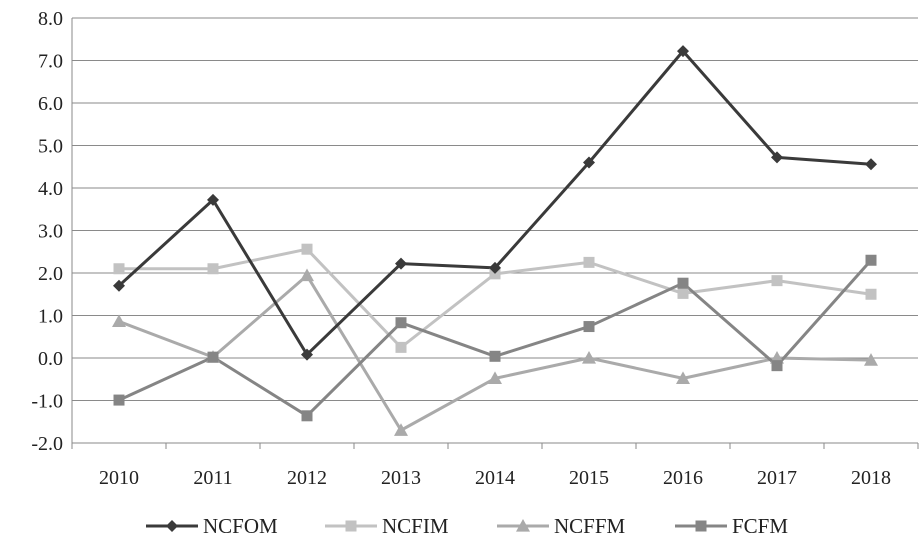 The height and width of the screenshot is (539, 921). What do you see at coordinates (351, 526) in the screenshot?
I see `legend-marker-ncfim` at bounding box center [351, 526].